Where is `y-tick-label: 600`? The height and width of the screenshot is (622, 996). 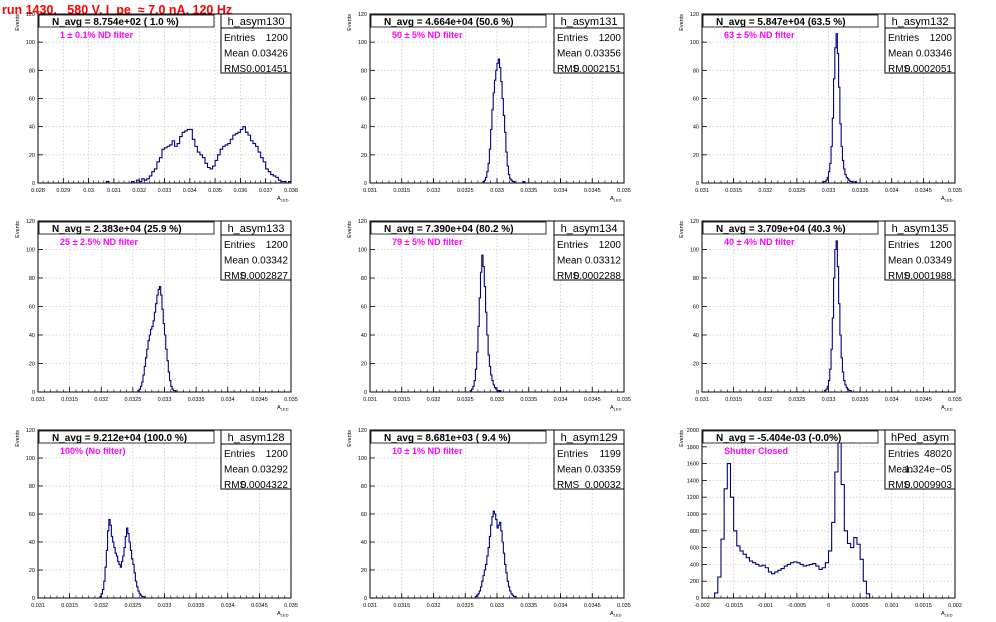
y-tick-label: 600 is located at coordinates (694, 549).